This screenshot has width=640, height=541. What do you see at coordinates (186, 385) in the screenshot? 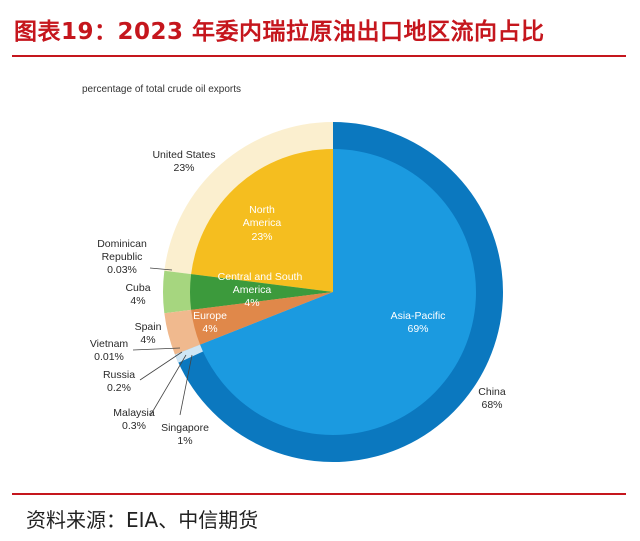
I see `leader-line-singapore` at bounding box center [186, 385].